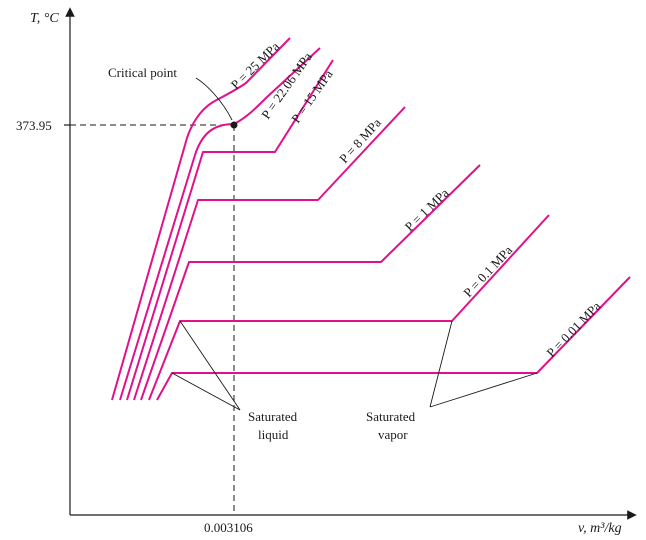 This screenshot has width=646, height=540. What do you see at coordinates (228, 527) in the screenshot?
I see `critical-volume-label: 0.003106` at bounding box center [228, 527].